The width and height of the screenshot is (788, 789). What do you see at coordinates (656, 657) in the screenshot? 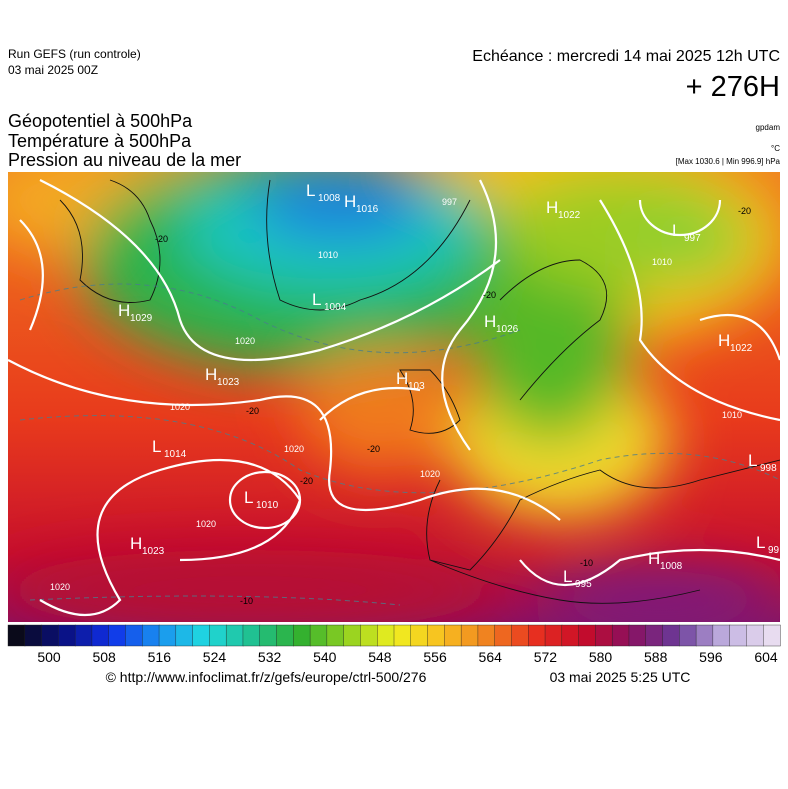
I see `colorbar-tick-label: 588` at bounding box center [656, 657].